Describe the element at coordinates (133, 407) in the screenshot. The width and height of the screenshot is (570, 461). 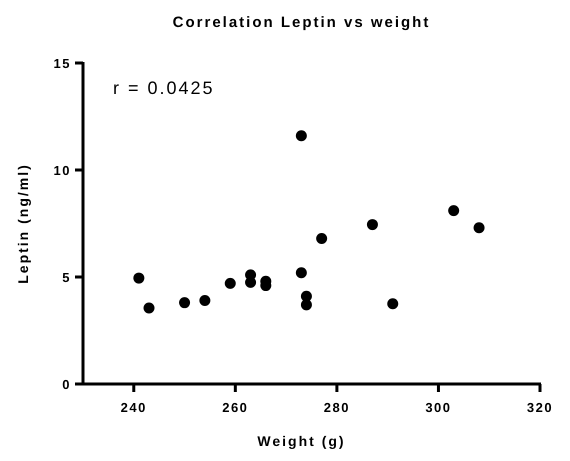
I see `x-tick-label: 240` at that location.